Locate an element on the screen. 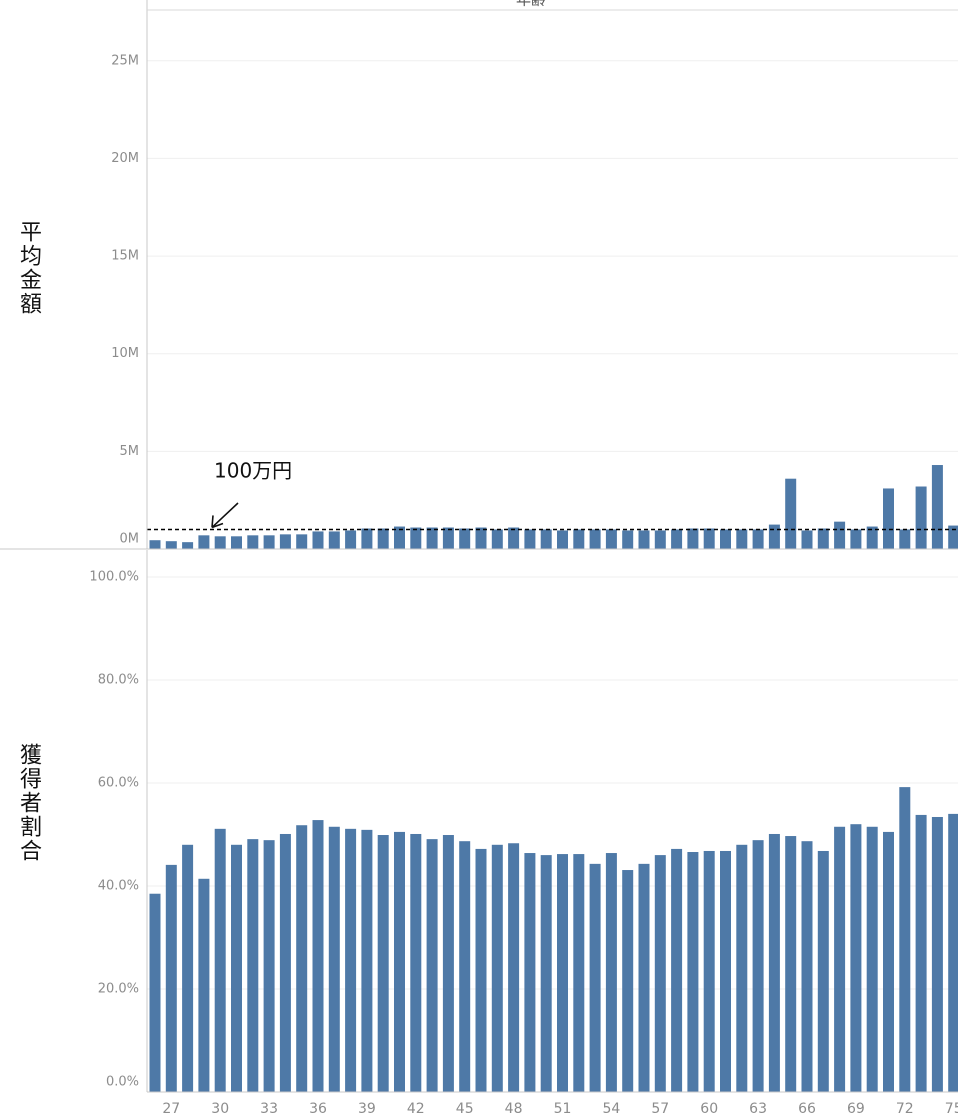 The width and height of the screenshot is (958, 1118). x-tick-label: 39 is located at coordinates (367, 1109).